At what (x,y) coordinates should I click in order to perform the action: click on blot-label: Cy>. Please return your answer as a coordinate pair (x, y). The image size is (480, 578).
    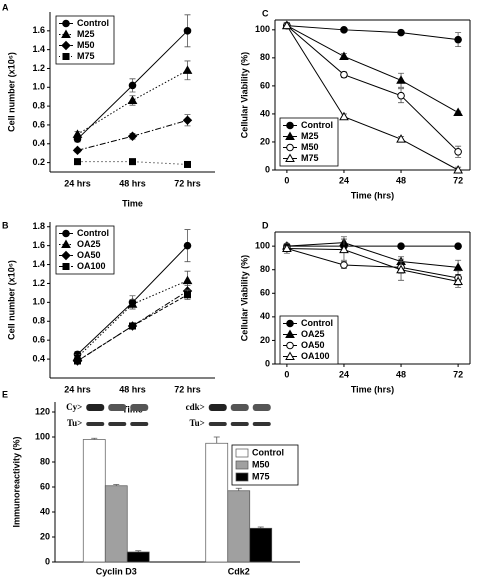
    Looking at the image, I should click on (74, 407).